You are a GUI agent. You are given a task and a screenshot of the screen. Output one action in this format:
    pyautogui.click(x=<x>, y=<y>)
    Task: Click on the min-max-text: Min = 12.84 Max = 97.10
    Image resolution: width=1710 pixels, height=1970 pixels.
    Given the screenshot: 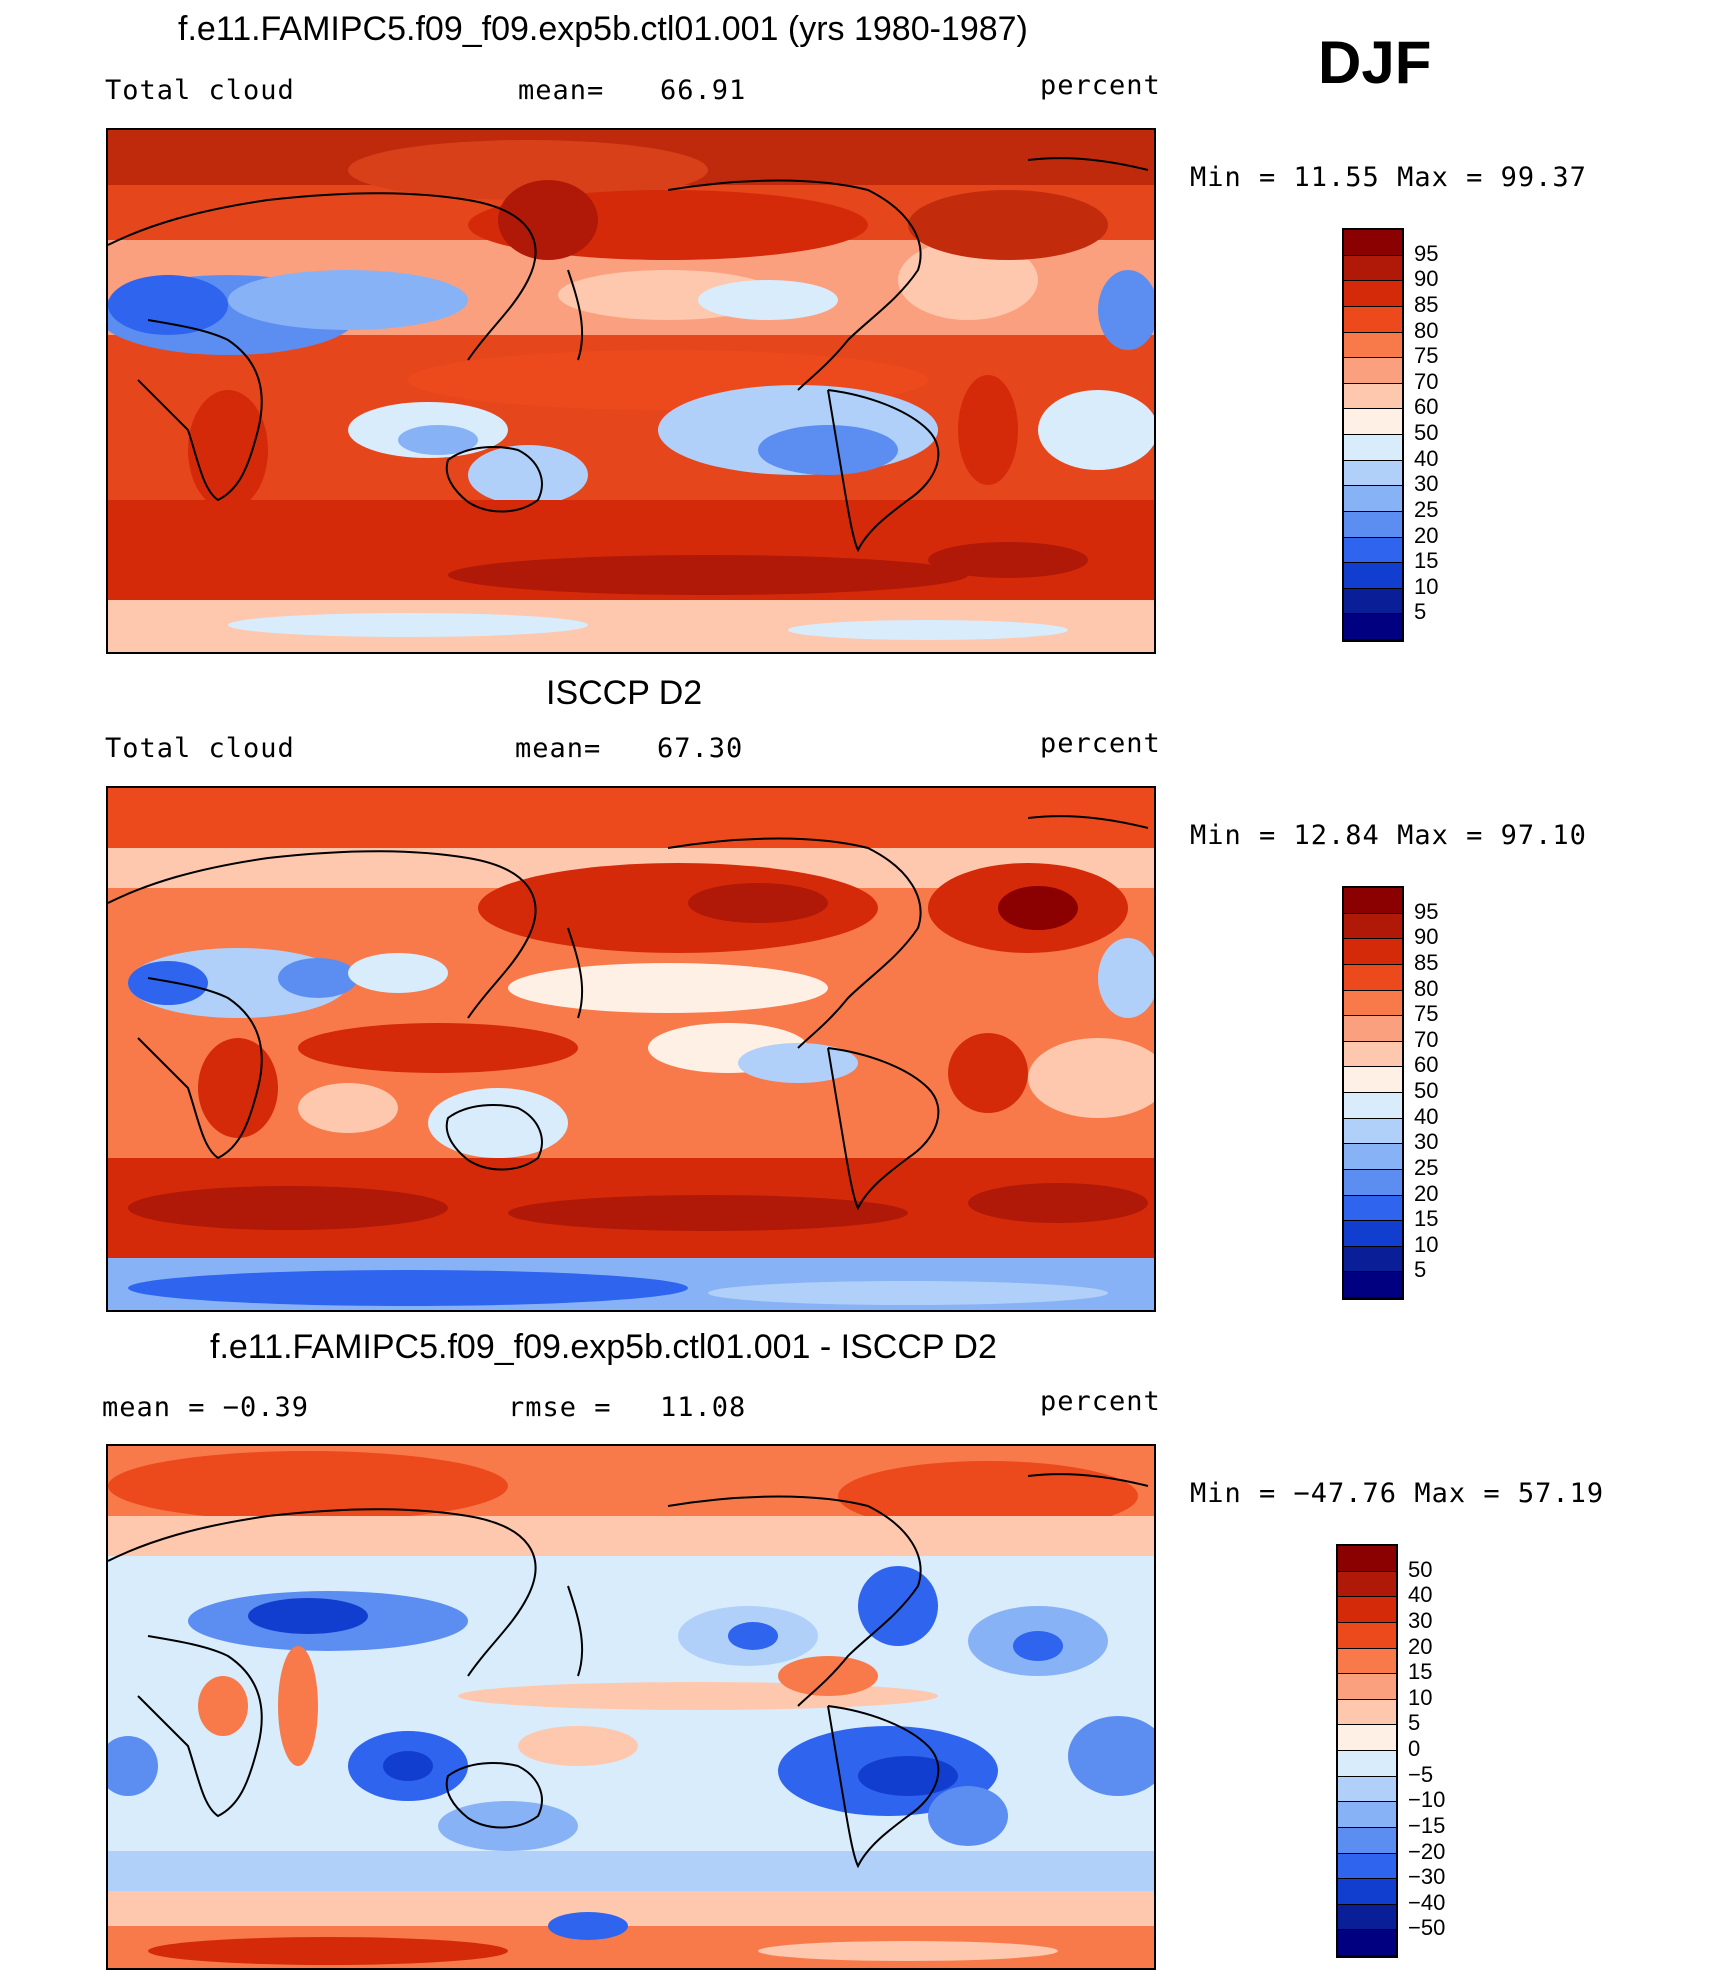 What is the action you would take?
    pyautogui.click(x=1388, y=835)
    